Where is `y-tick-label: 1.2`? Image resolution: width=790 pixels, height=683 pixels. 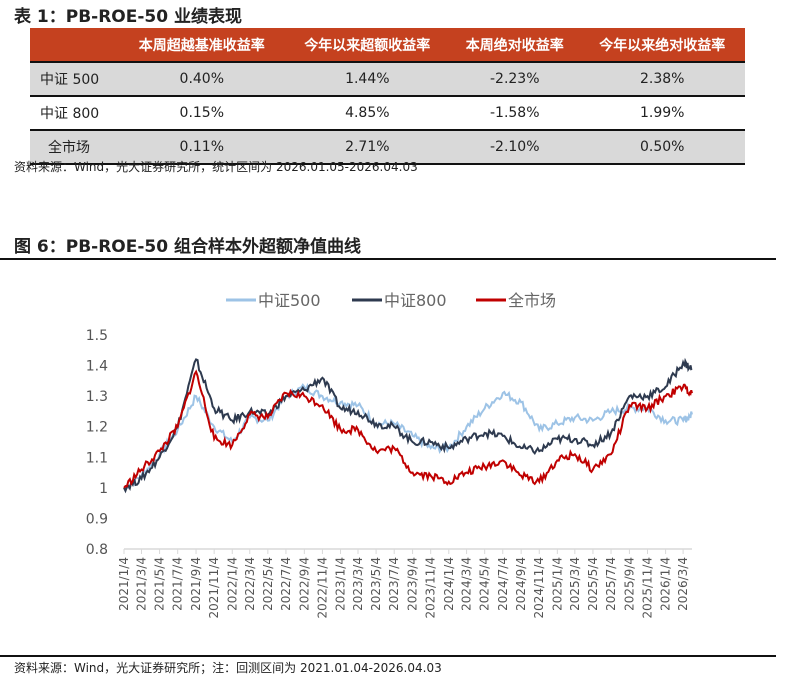
y-tick-label: 1.2 is located at coordinates (97, 428).